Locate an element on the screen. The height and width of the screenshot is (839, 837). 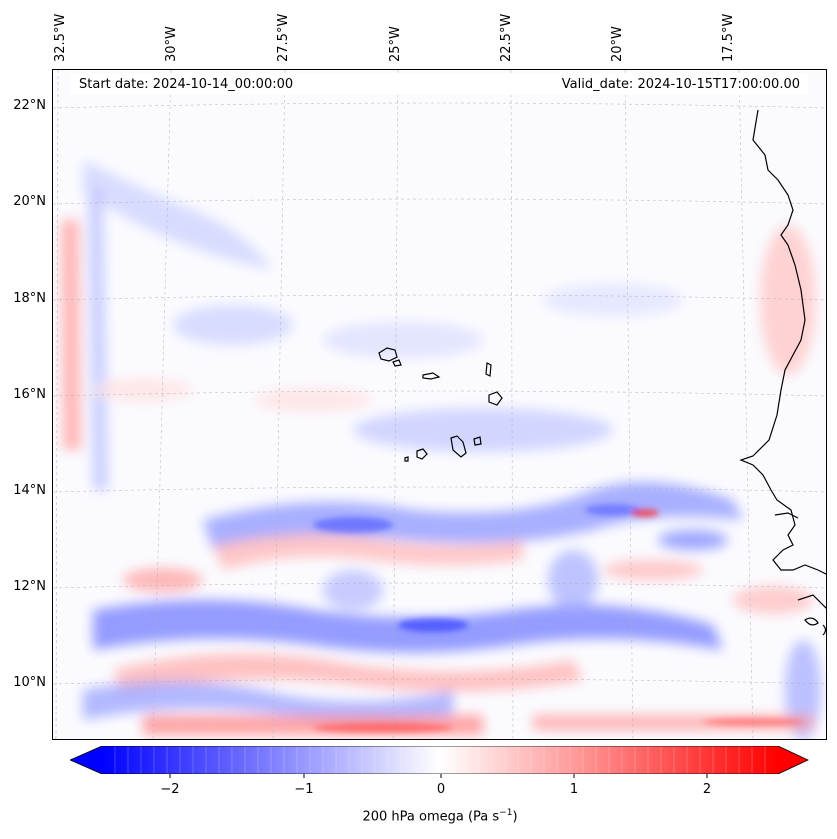
field-blue-cape-verde is located at coordinates (483, 430).